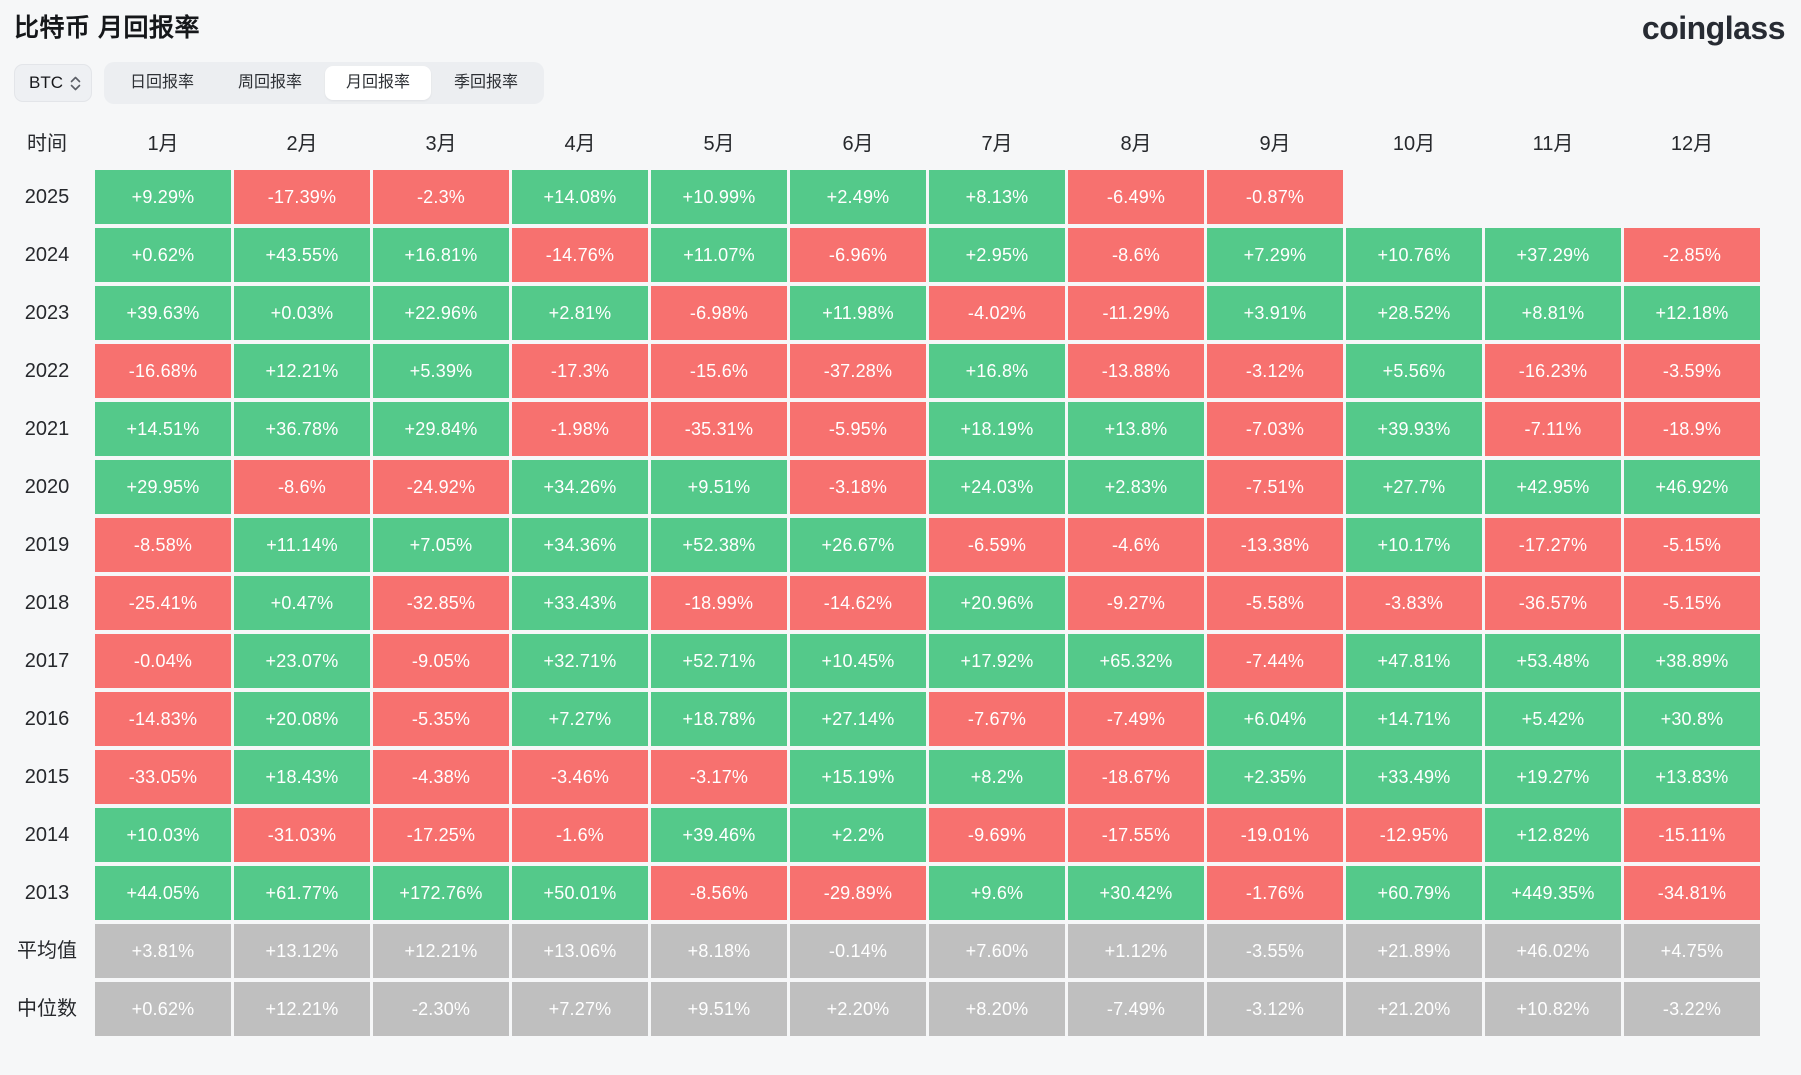 The height and width of the screenshot is (1075, 1801). What do you see at coordinates (580, 835) in the screenshot?
I see `return-cell: -1.6%` at bounding box center [580, 835].